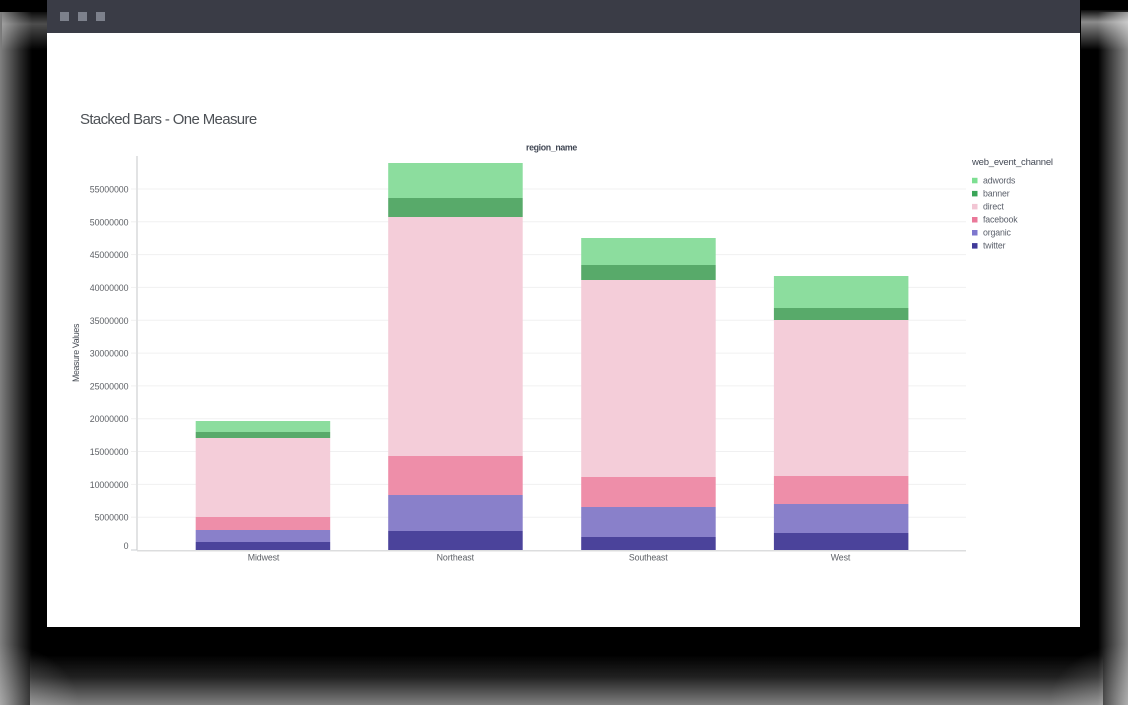 The width and height of the screenshot is (1128, 705). What do you see at coordinates (997, 233) in the screenshot?
I see `svg-text: organic` at bounding box center [997, 233].